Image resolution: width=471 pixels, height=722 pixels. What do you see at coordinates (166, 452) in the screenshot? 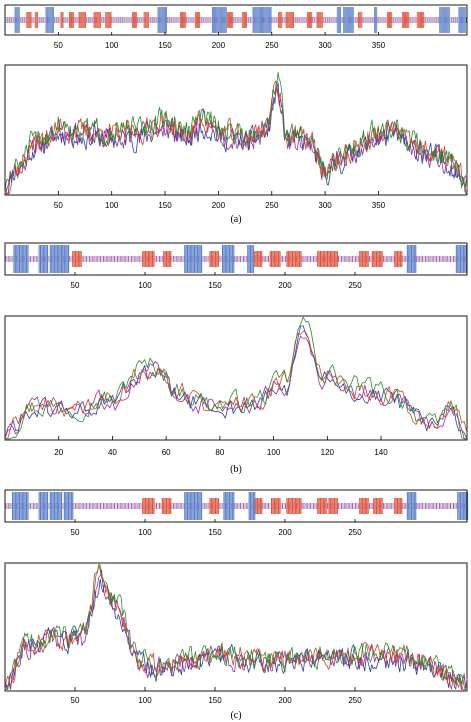
I see `x-tick-label: 60` at bounding box center [166, 452].